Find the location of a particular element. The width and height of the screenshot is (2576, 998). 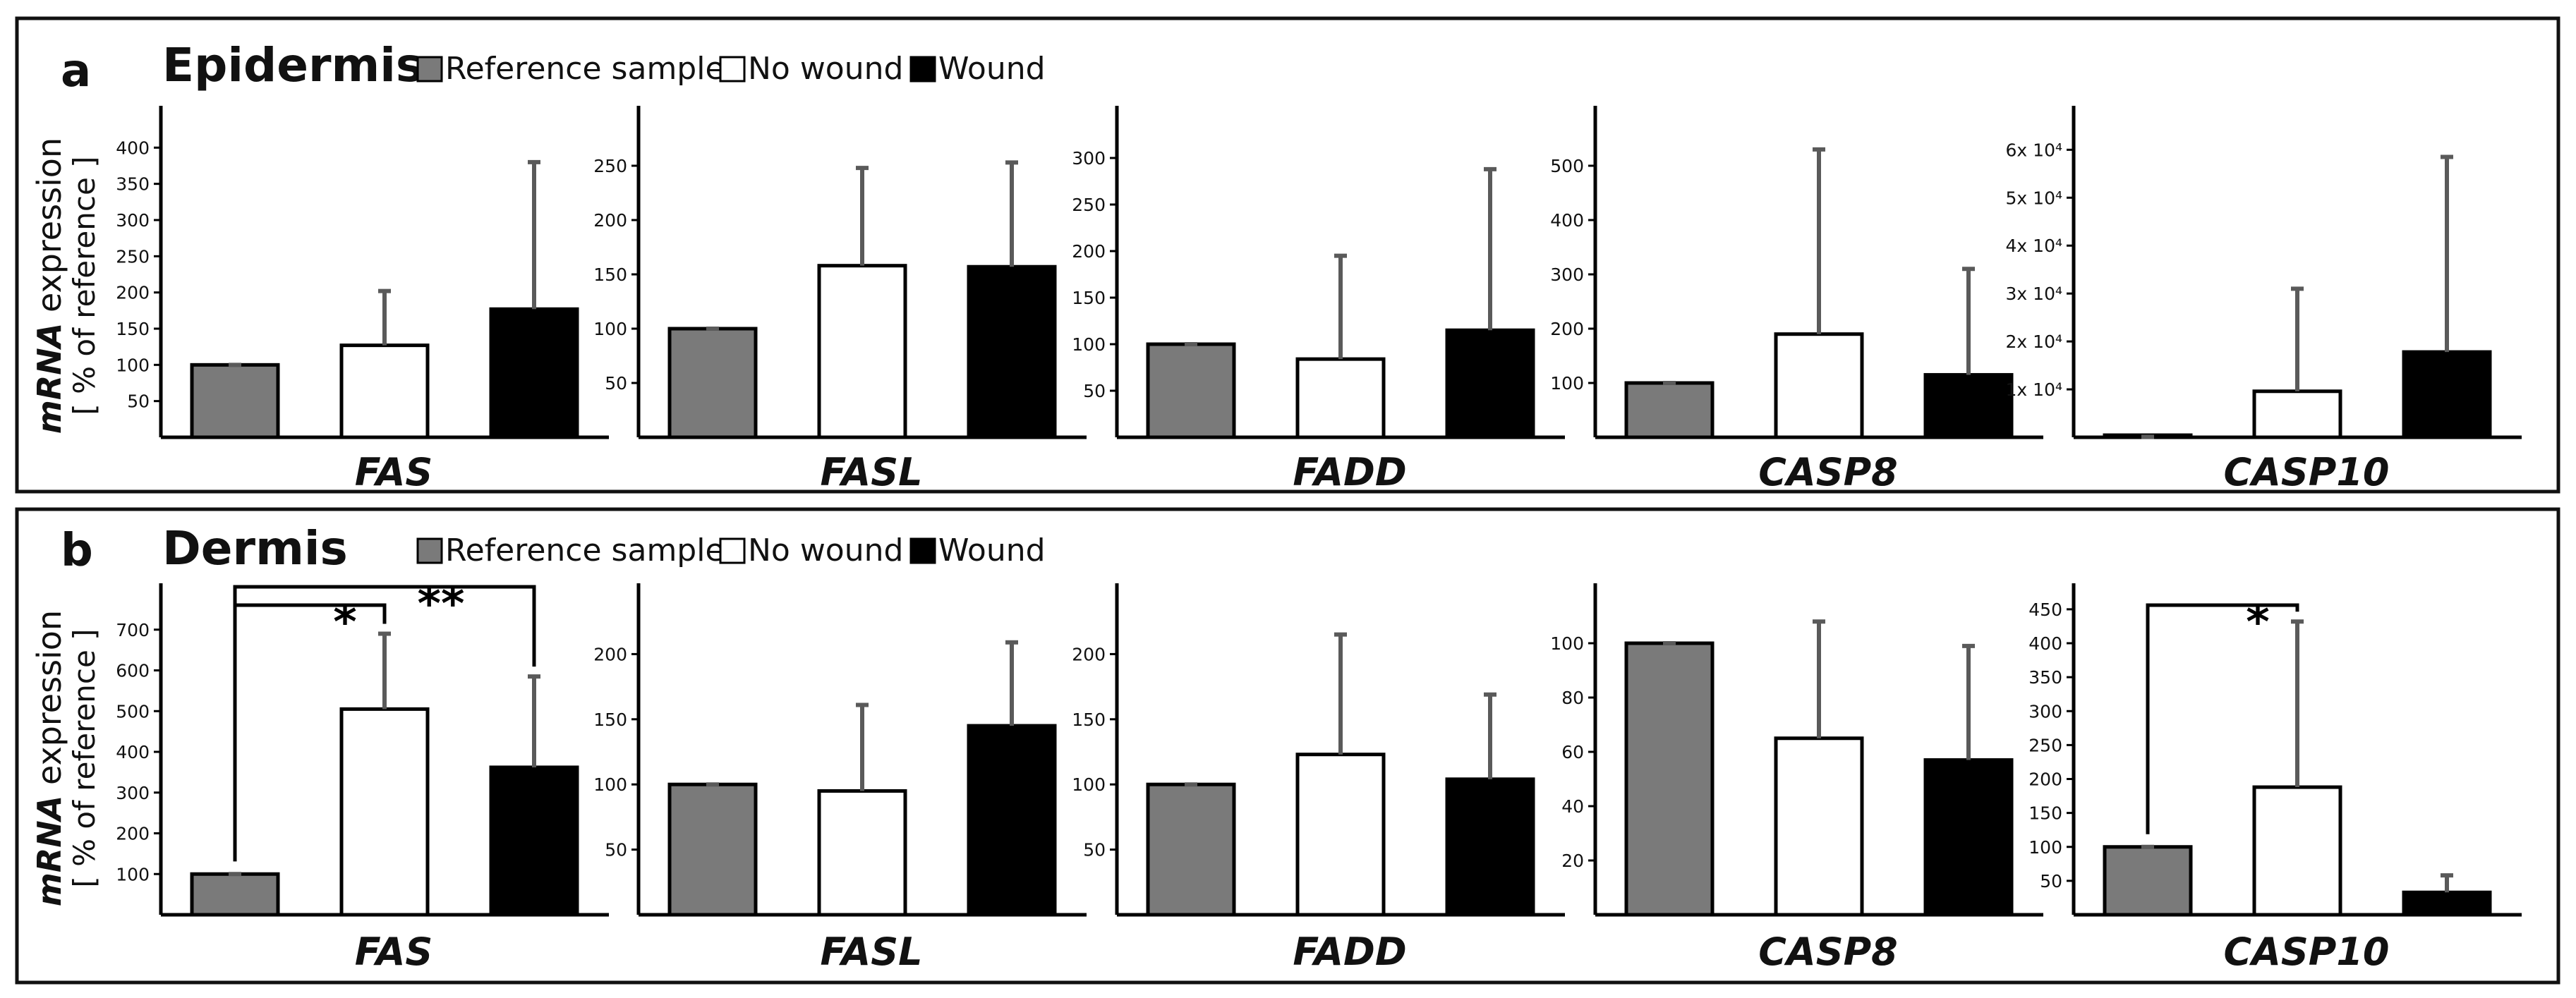

panel-b-legend: Reference sample No wound Wound is located at coordinates (731, 550).